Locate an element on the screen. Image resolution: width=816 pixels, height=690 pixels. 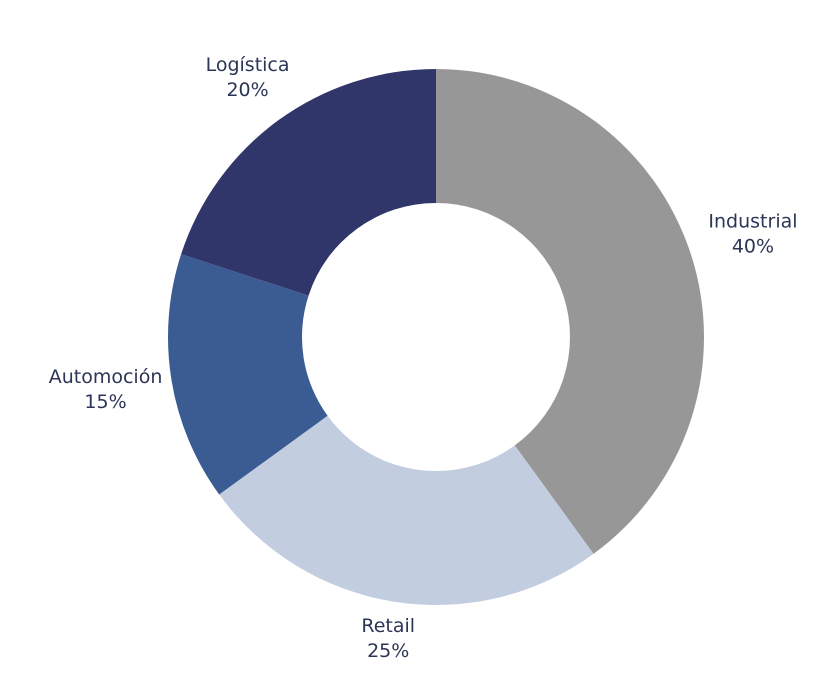
slice-label: Automoción is located at coordinates (106, 377).